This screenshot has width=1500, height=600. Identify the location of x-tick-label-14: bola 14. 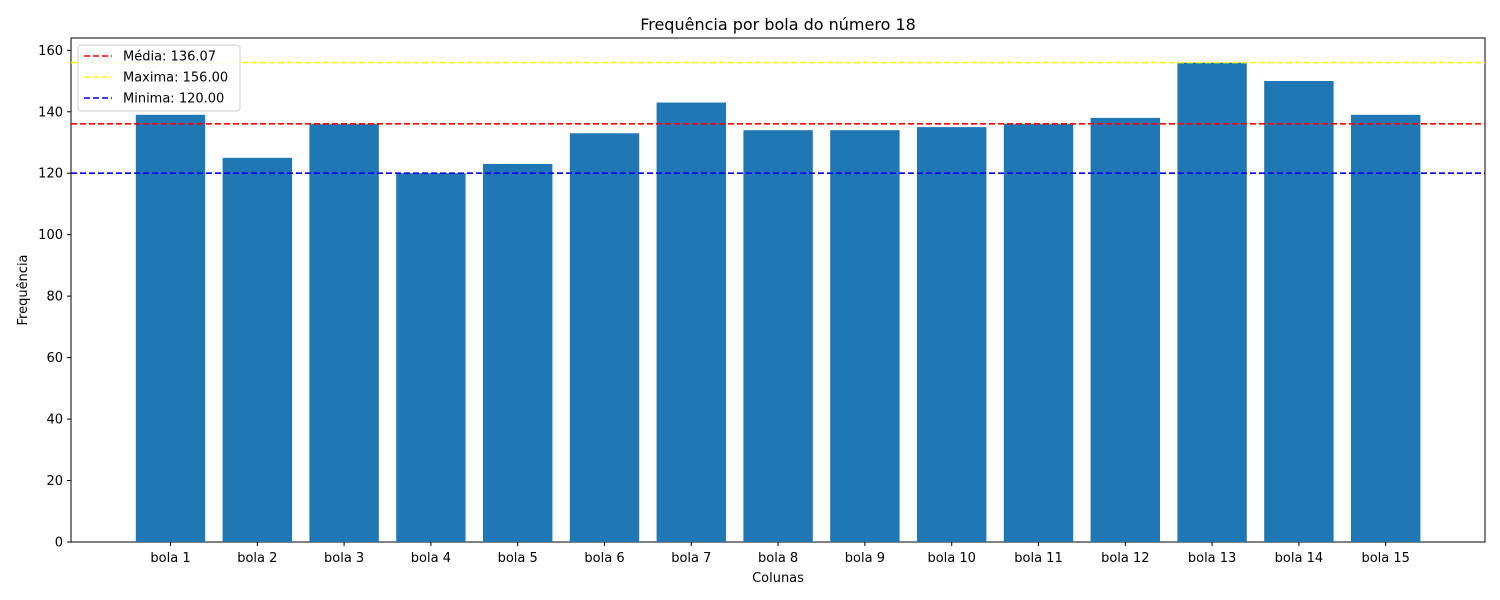
(1299, 558).